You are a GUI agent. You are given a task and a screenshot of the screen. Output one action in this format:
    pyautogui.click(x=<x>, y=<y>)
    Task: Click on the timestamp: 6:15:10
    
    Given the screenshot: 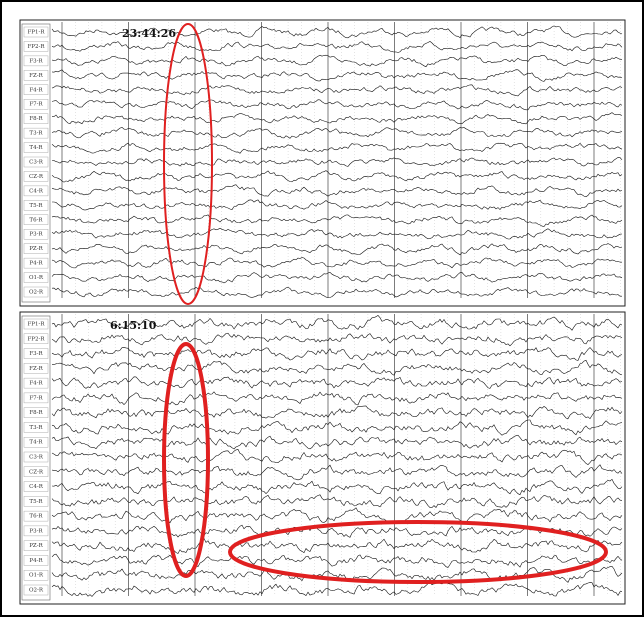 What is the action you would take?
    pyautogui.click(x=133, y=325)
    